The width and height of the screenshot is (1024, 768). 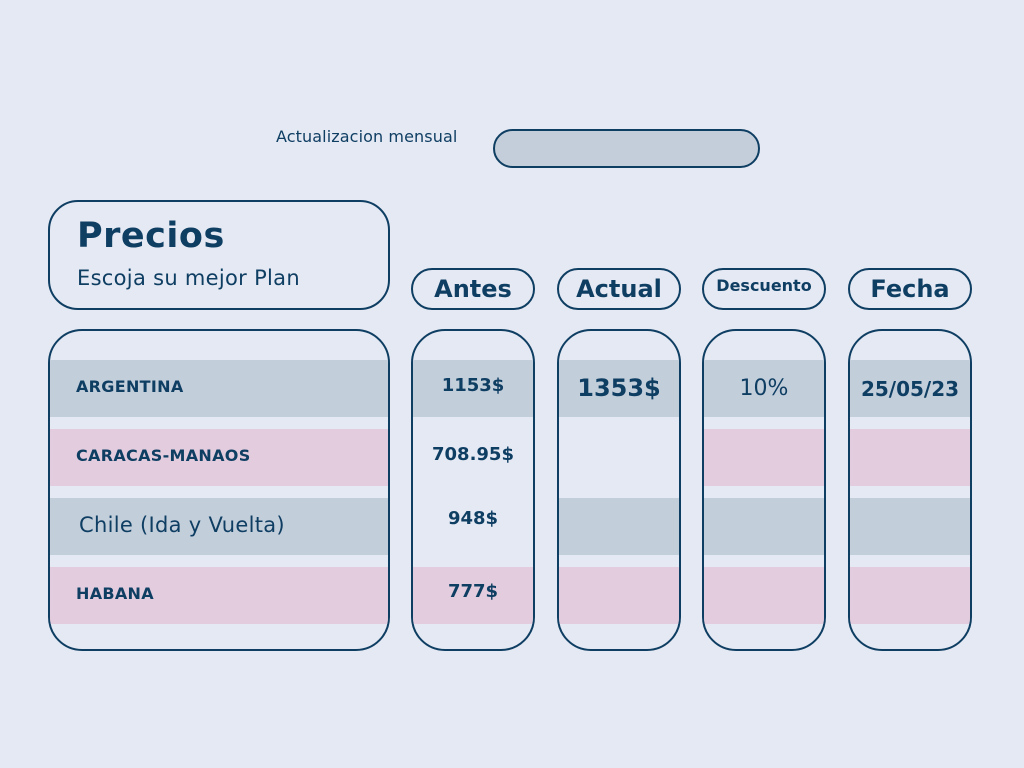 I want to click on table-row: Chile (Ida y Vuelta), so click(x=219, y=526).